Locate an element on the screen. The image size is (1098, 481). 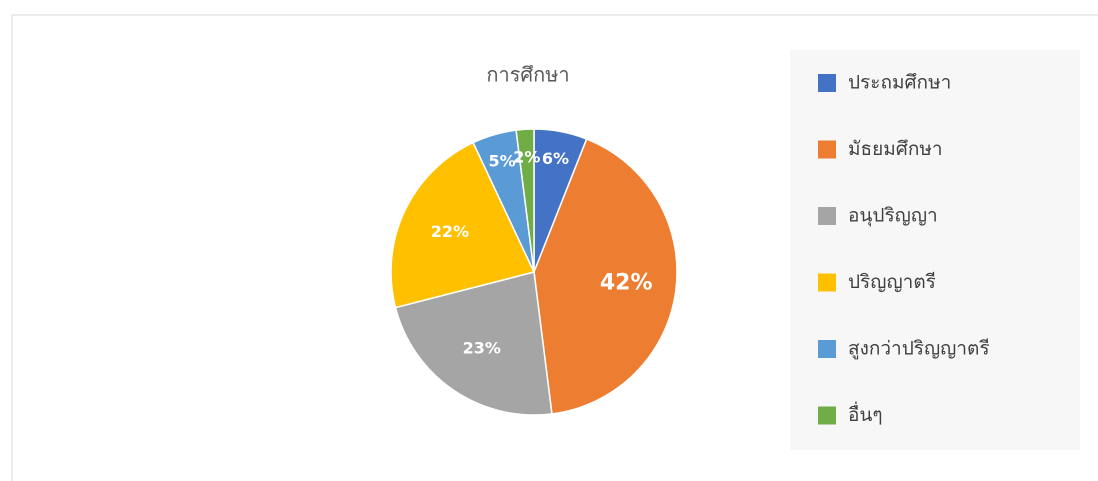
data-label: 42% is located at coordinates (626, 283).